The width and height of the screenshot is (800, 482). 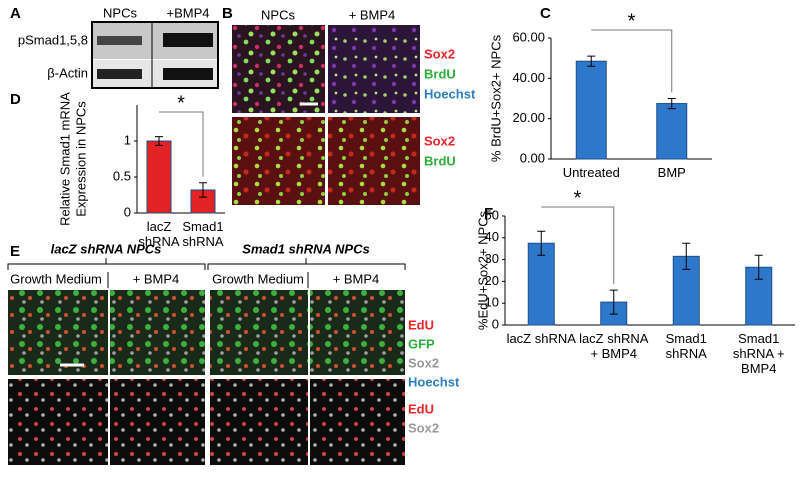 I want to click on column-label: + BMP4, so click(x=372, y=14).